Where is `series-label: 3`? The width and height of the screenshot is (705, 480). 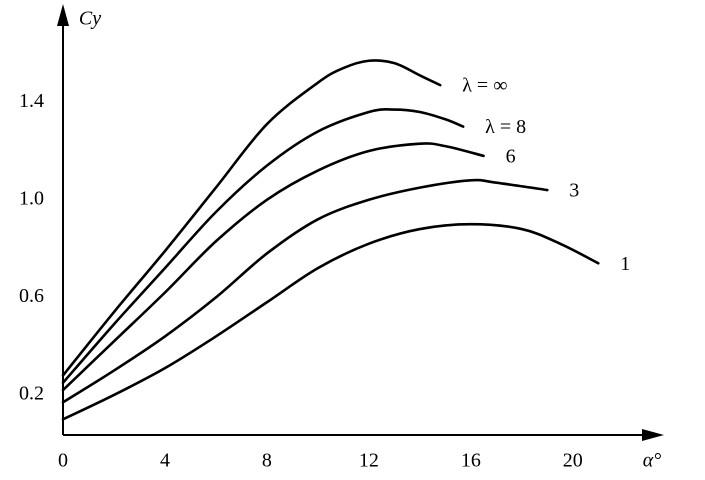
series-label: 3 is located at coordinates (574, 191).